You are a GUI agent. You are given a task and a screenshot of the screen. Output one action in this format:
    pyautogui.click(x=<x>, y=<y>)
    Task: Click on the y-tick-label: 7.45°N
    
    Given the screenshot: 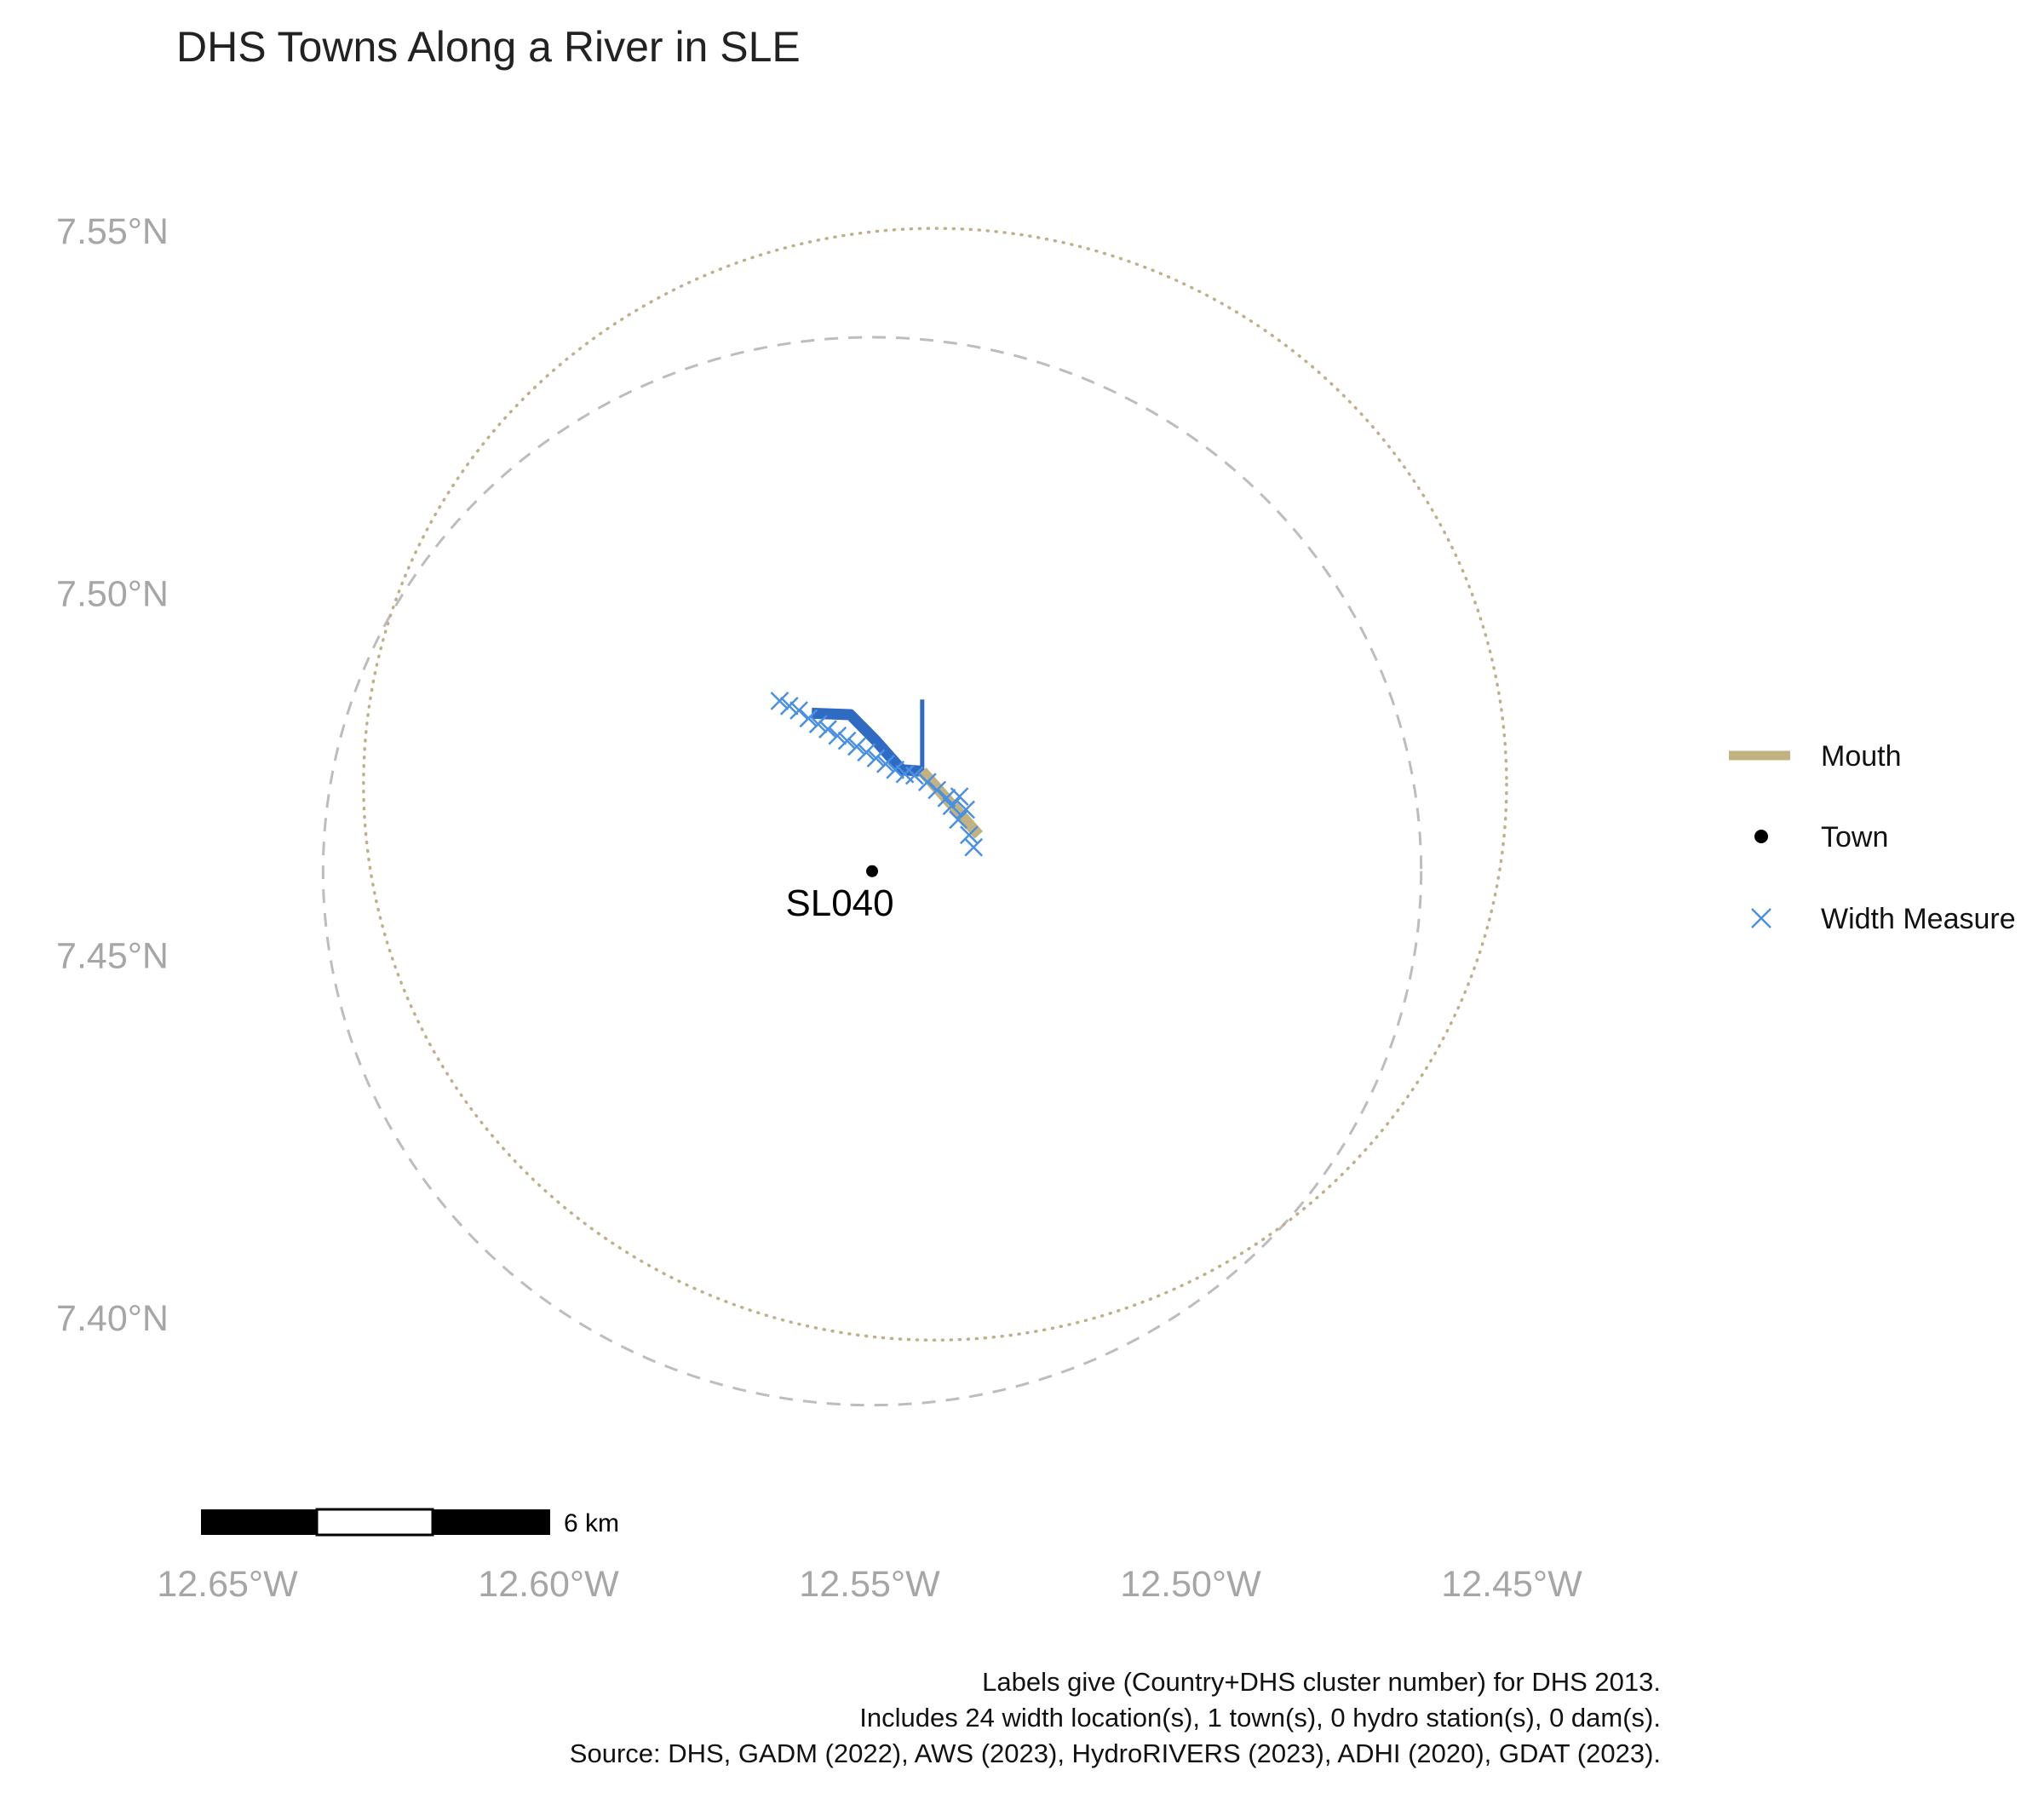 What is the action you would take?
    pyautogui.click(x=112, y=956)
    